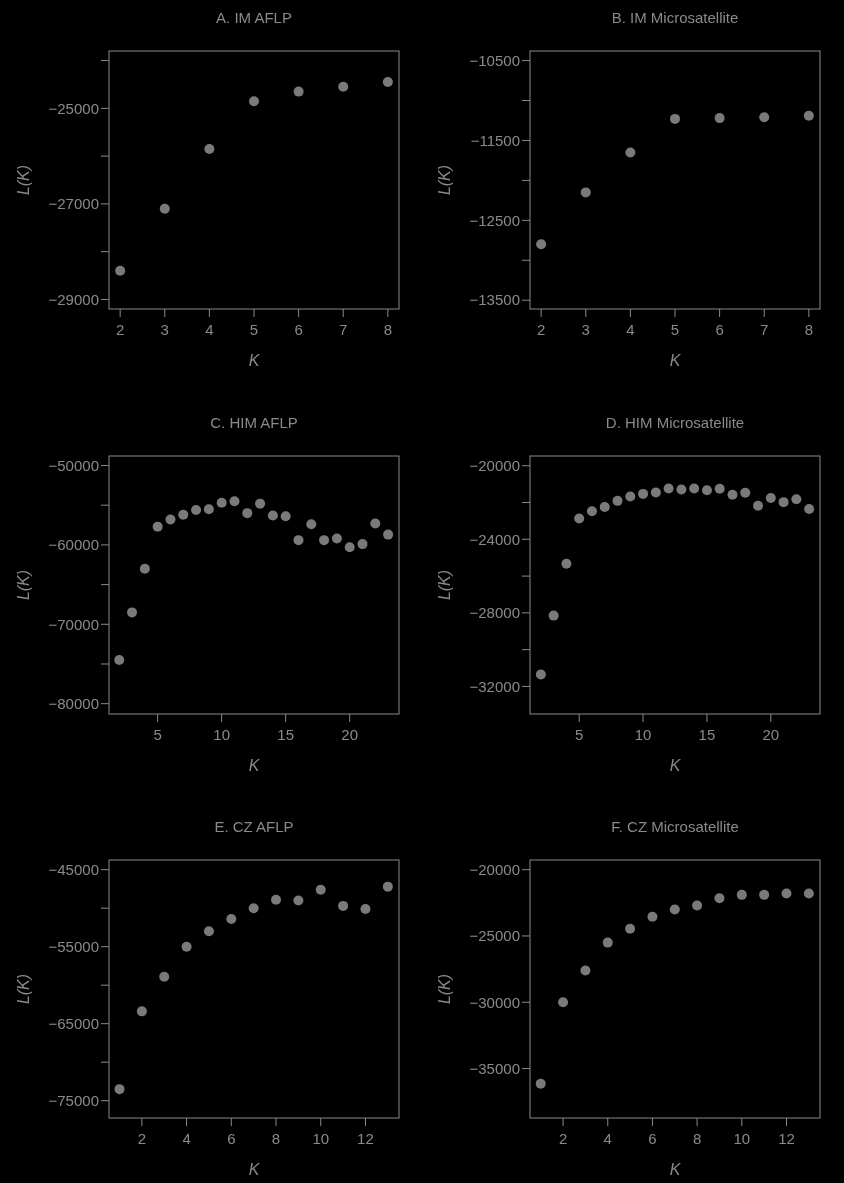 Image resolution: width=844 pixels, height=1183 pixels. What do you see at coordinates (707, 734) in the screenshot?
I see `x-tick-label: 15` at bounding box center [707, 734].